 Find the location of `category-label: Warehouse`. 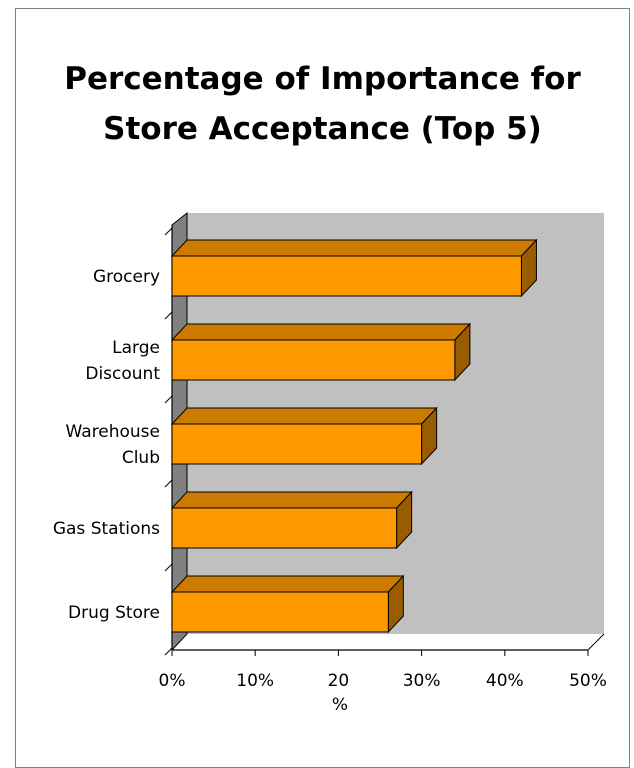

category-label: Warehouse is located at coordinates (113, 432).